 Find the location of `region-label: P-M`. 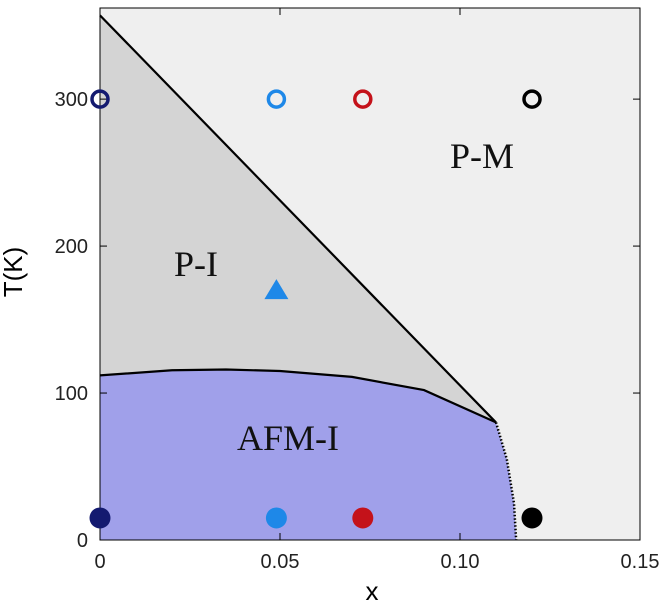

region-label: P-M is located at coordinates (482, 156).